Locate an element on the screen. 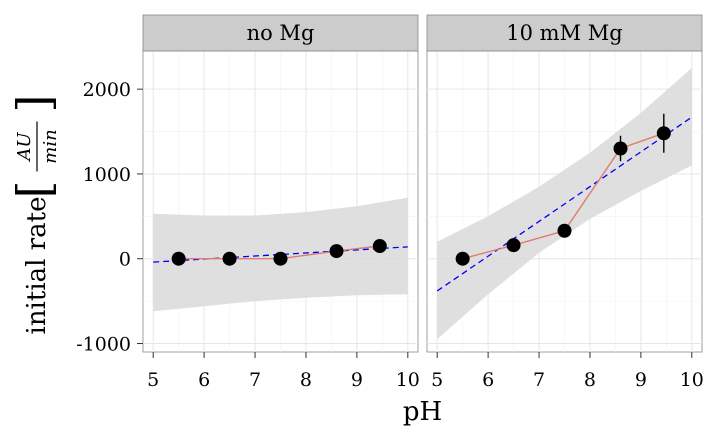 This screenshot has height=444, width=714. y-axis-bracket-right: ] is located at coordinates (34, 104).